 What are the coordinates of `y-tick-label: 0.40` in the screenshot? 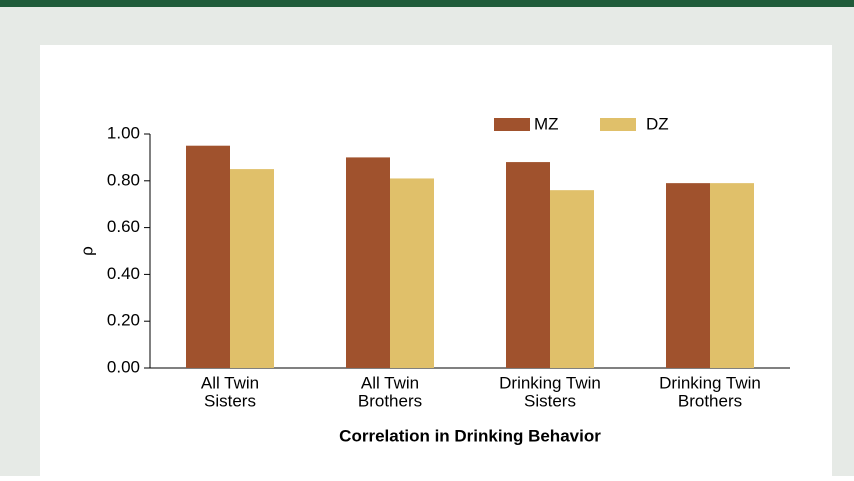 It's located at (123, 273).